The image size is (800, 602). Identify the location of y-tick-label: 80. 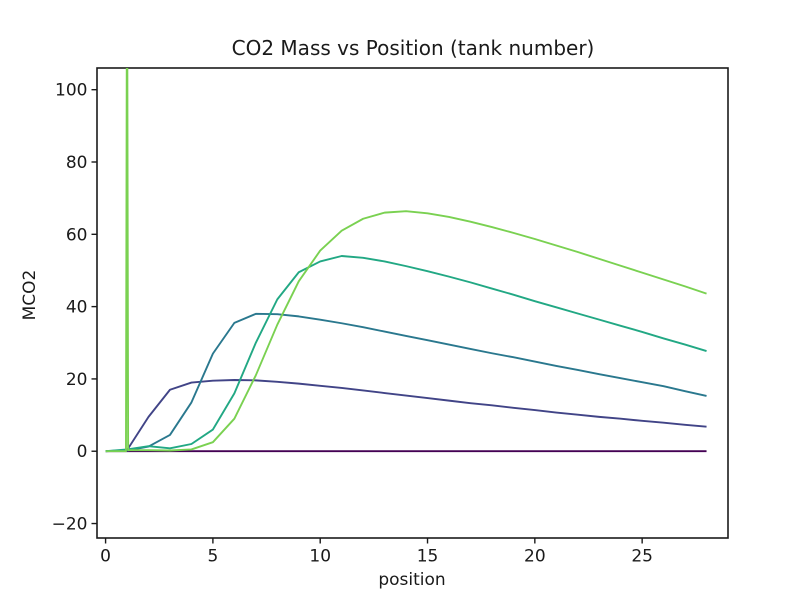
(77, 163).